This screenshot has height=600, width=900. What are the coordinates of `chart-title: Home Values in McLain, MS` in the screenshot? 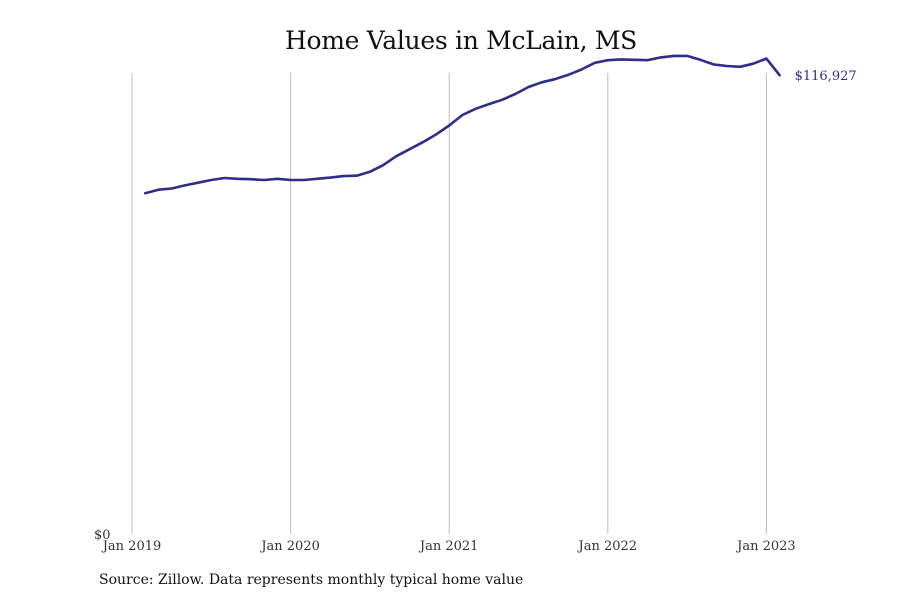 It's located at (461, 40).